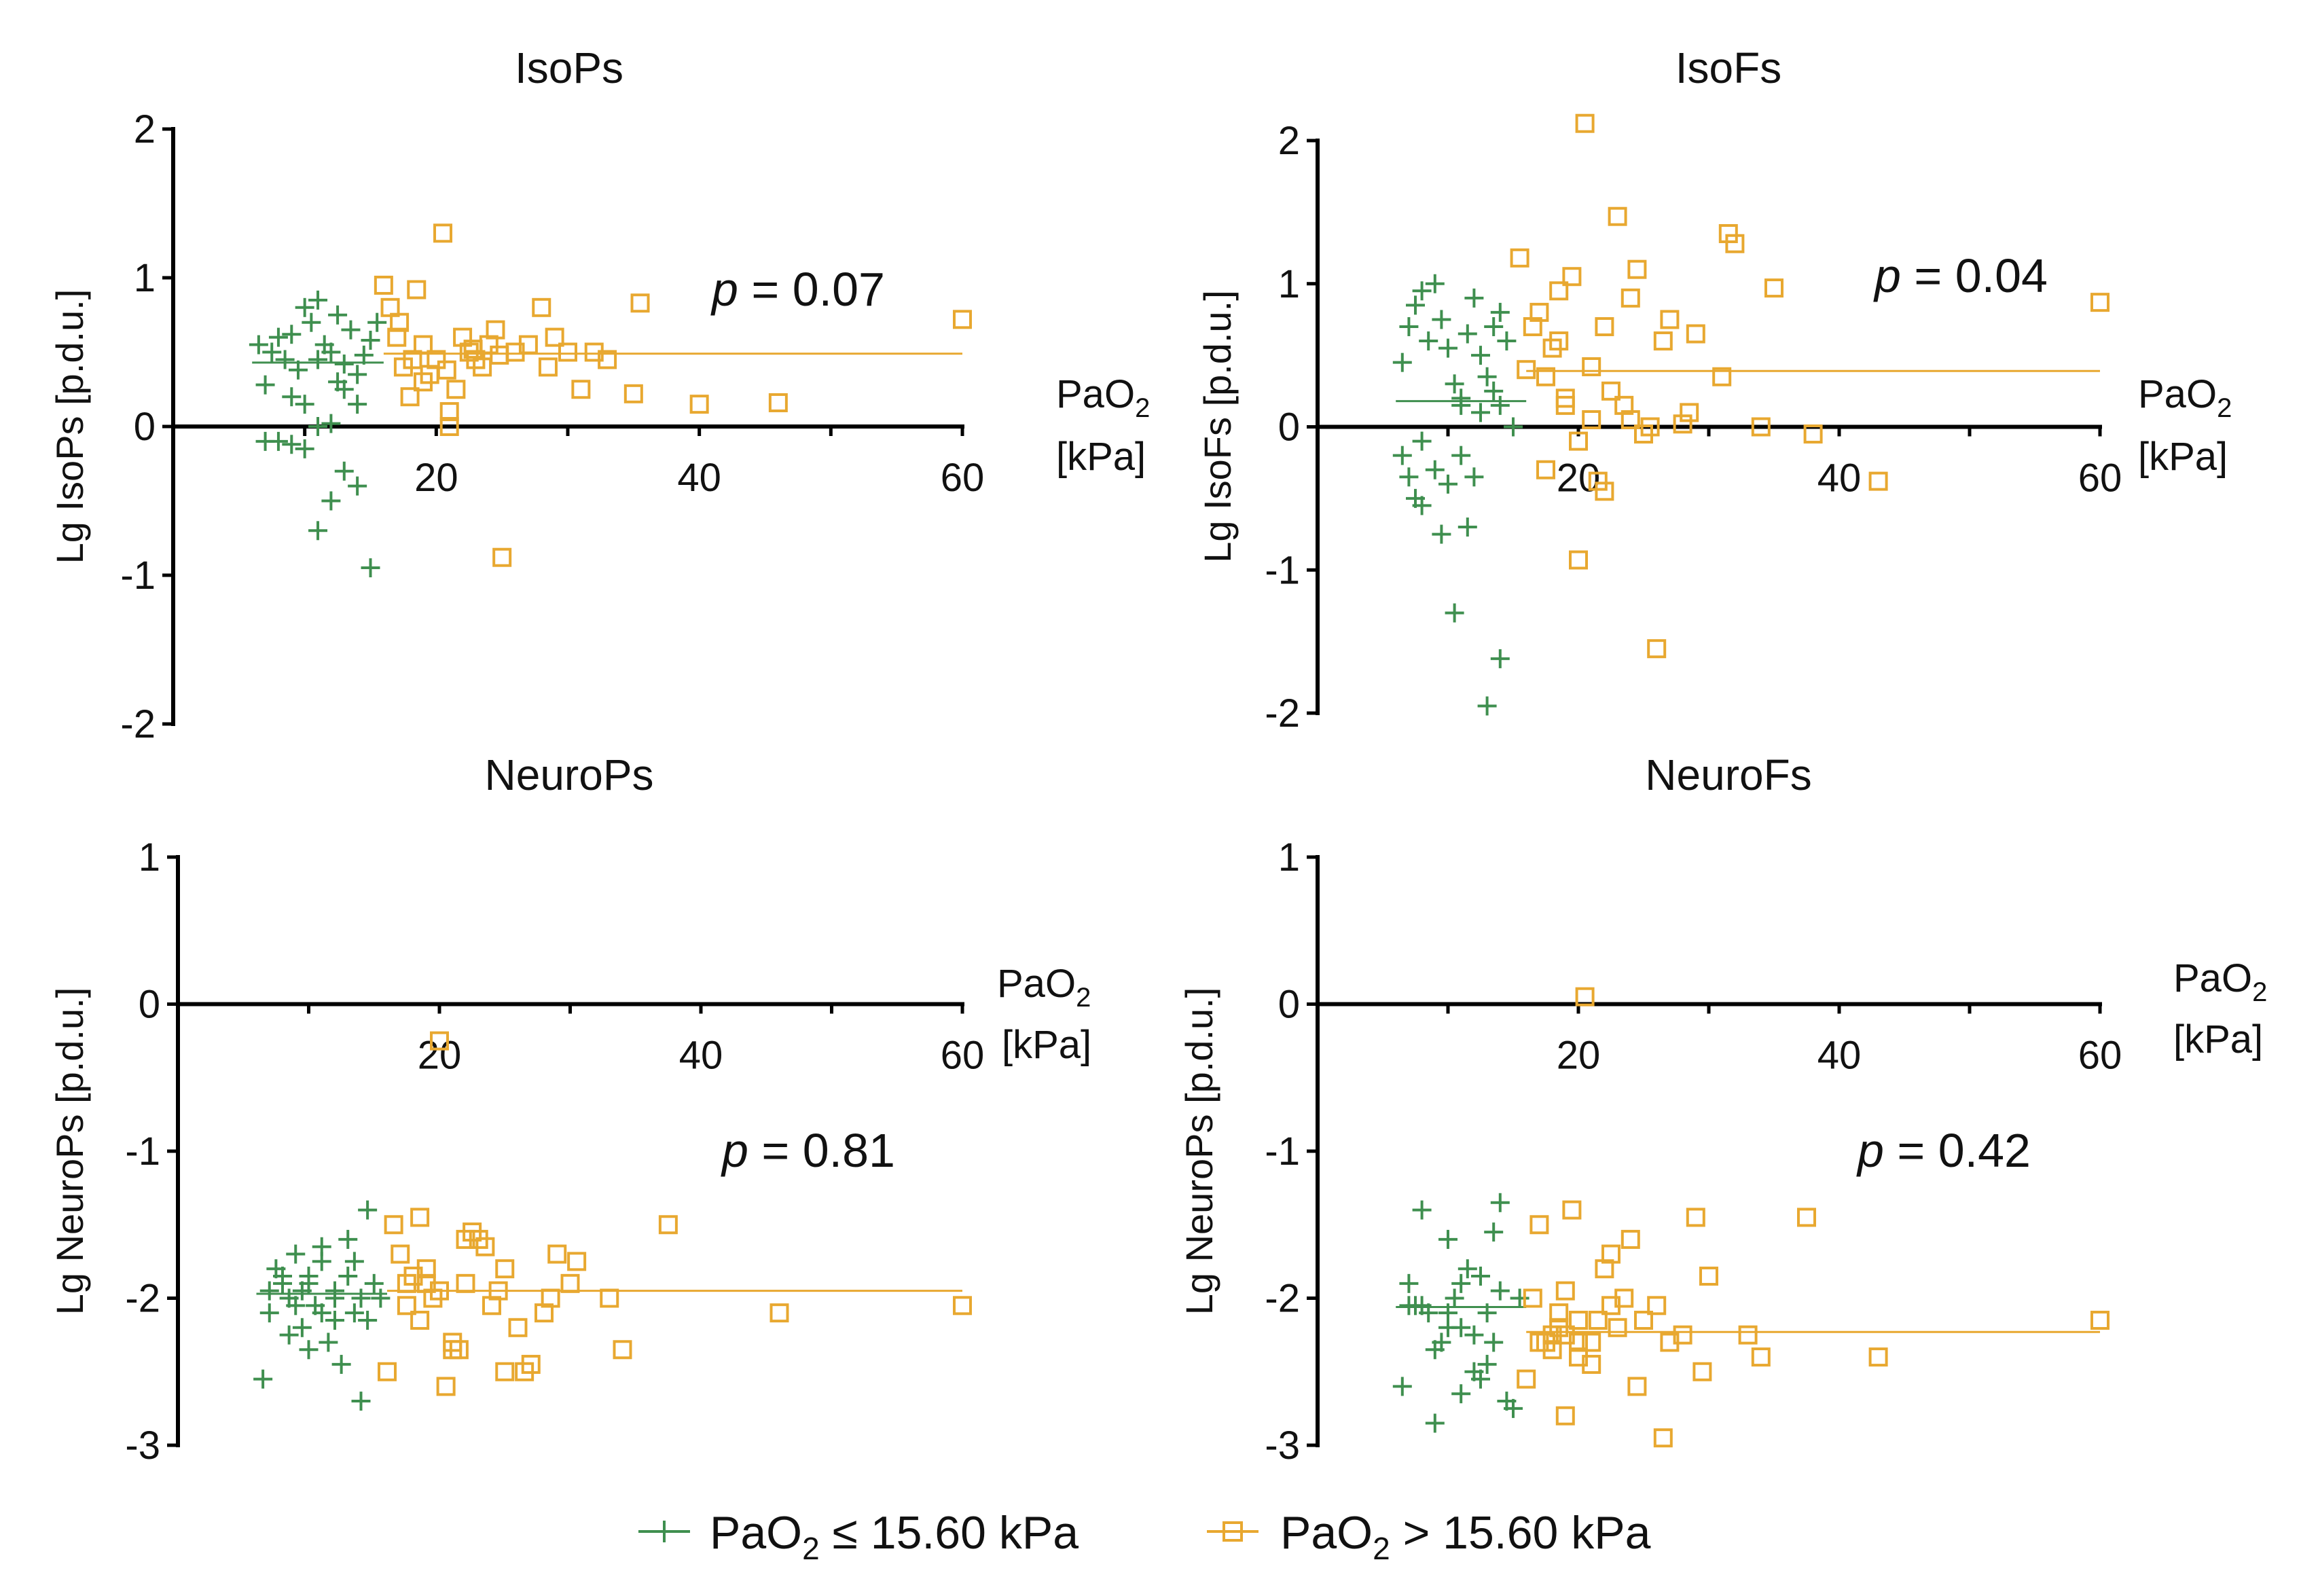 Image resolution: width=2318 pixels, height=1596 pixels. Describe the element at coordinates (569, 67) in the screenshot. I see `panel-title: IsoPs` at that location.